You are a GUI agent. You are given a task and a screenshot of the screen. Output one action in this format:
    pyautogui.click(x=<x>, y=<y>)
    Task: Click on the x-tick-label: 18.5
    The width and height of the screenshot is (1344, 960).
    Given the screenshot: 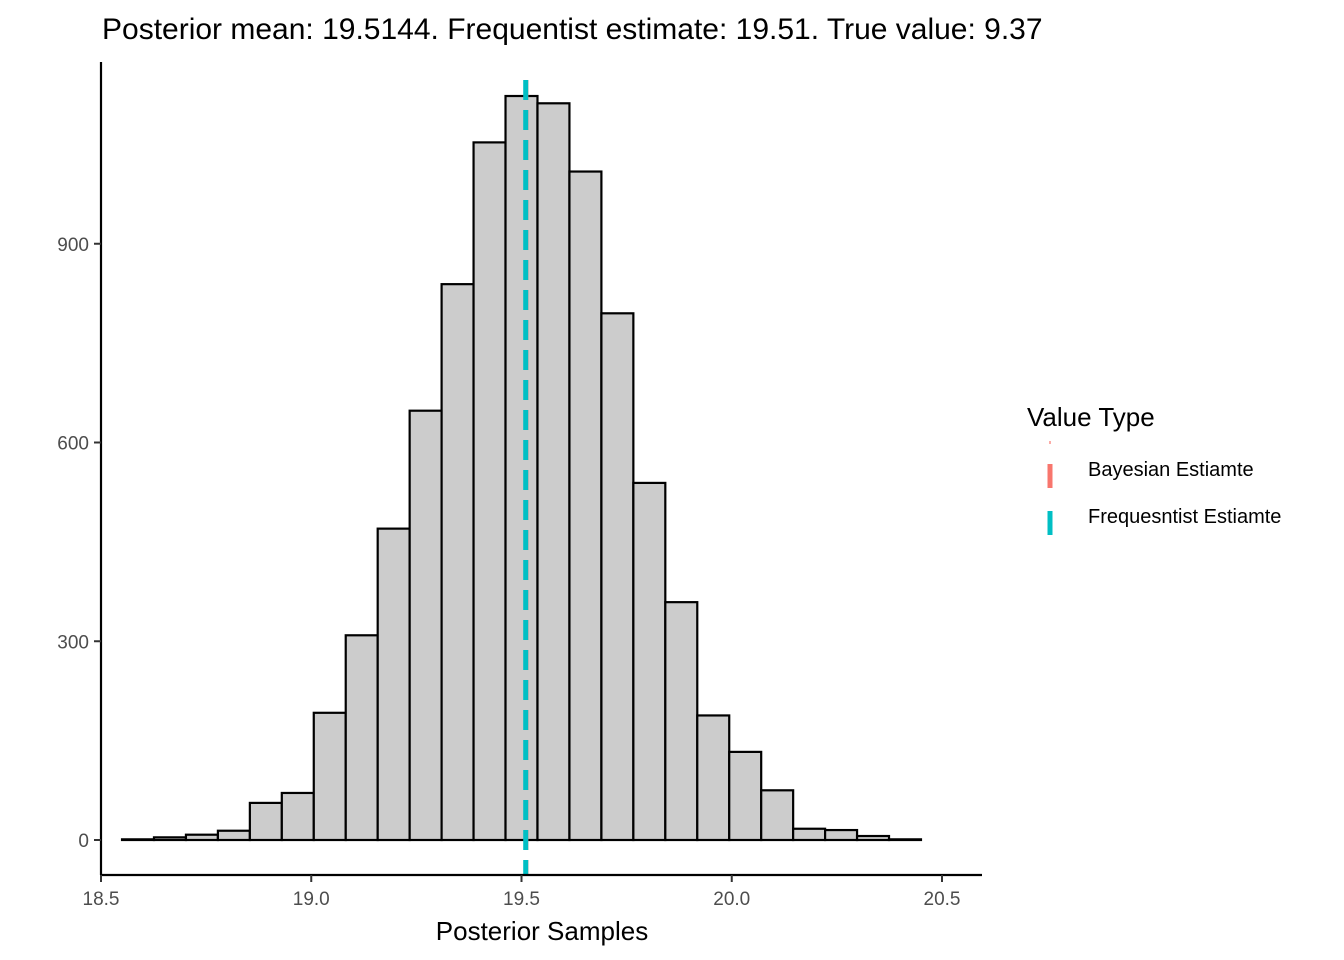 What is the action you would take?
    pyautogui.click(x=101, y=899)
    